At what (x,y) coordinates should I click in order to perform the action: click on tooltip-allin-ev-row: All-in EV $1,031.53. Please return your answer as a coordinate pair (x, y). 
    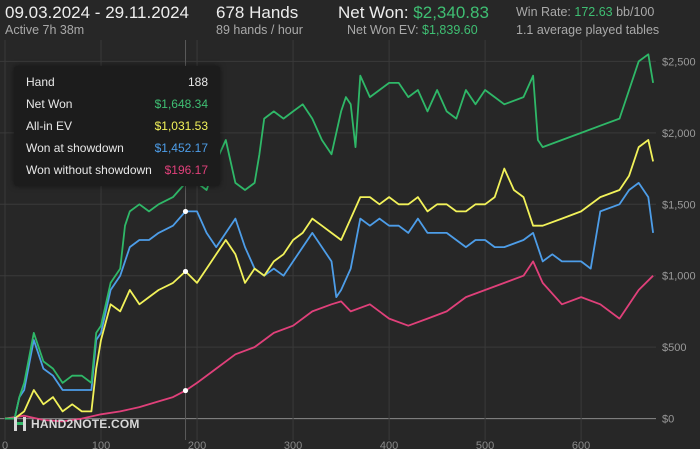
    Looking at the image, I should click on (117, 129).